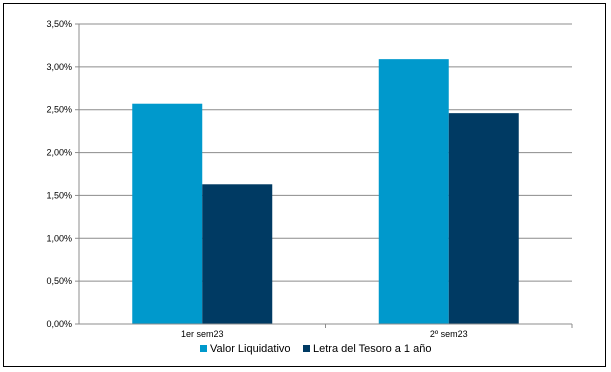  I want to click on x-tick-label: 2º sem23, so click(449, 334).